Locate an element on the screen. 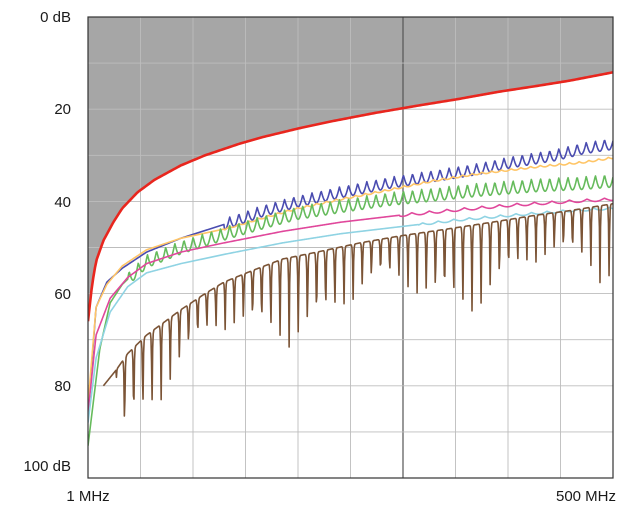  y-tick-label: 60 is located at coordinates (62, 294).